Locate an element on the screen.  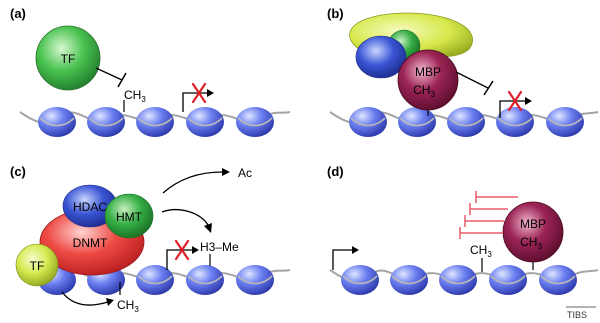
hmt-label: HMT is located at coordinates (129, 217).